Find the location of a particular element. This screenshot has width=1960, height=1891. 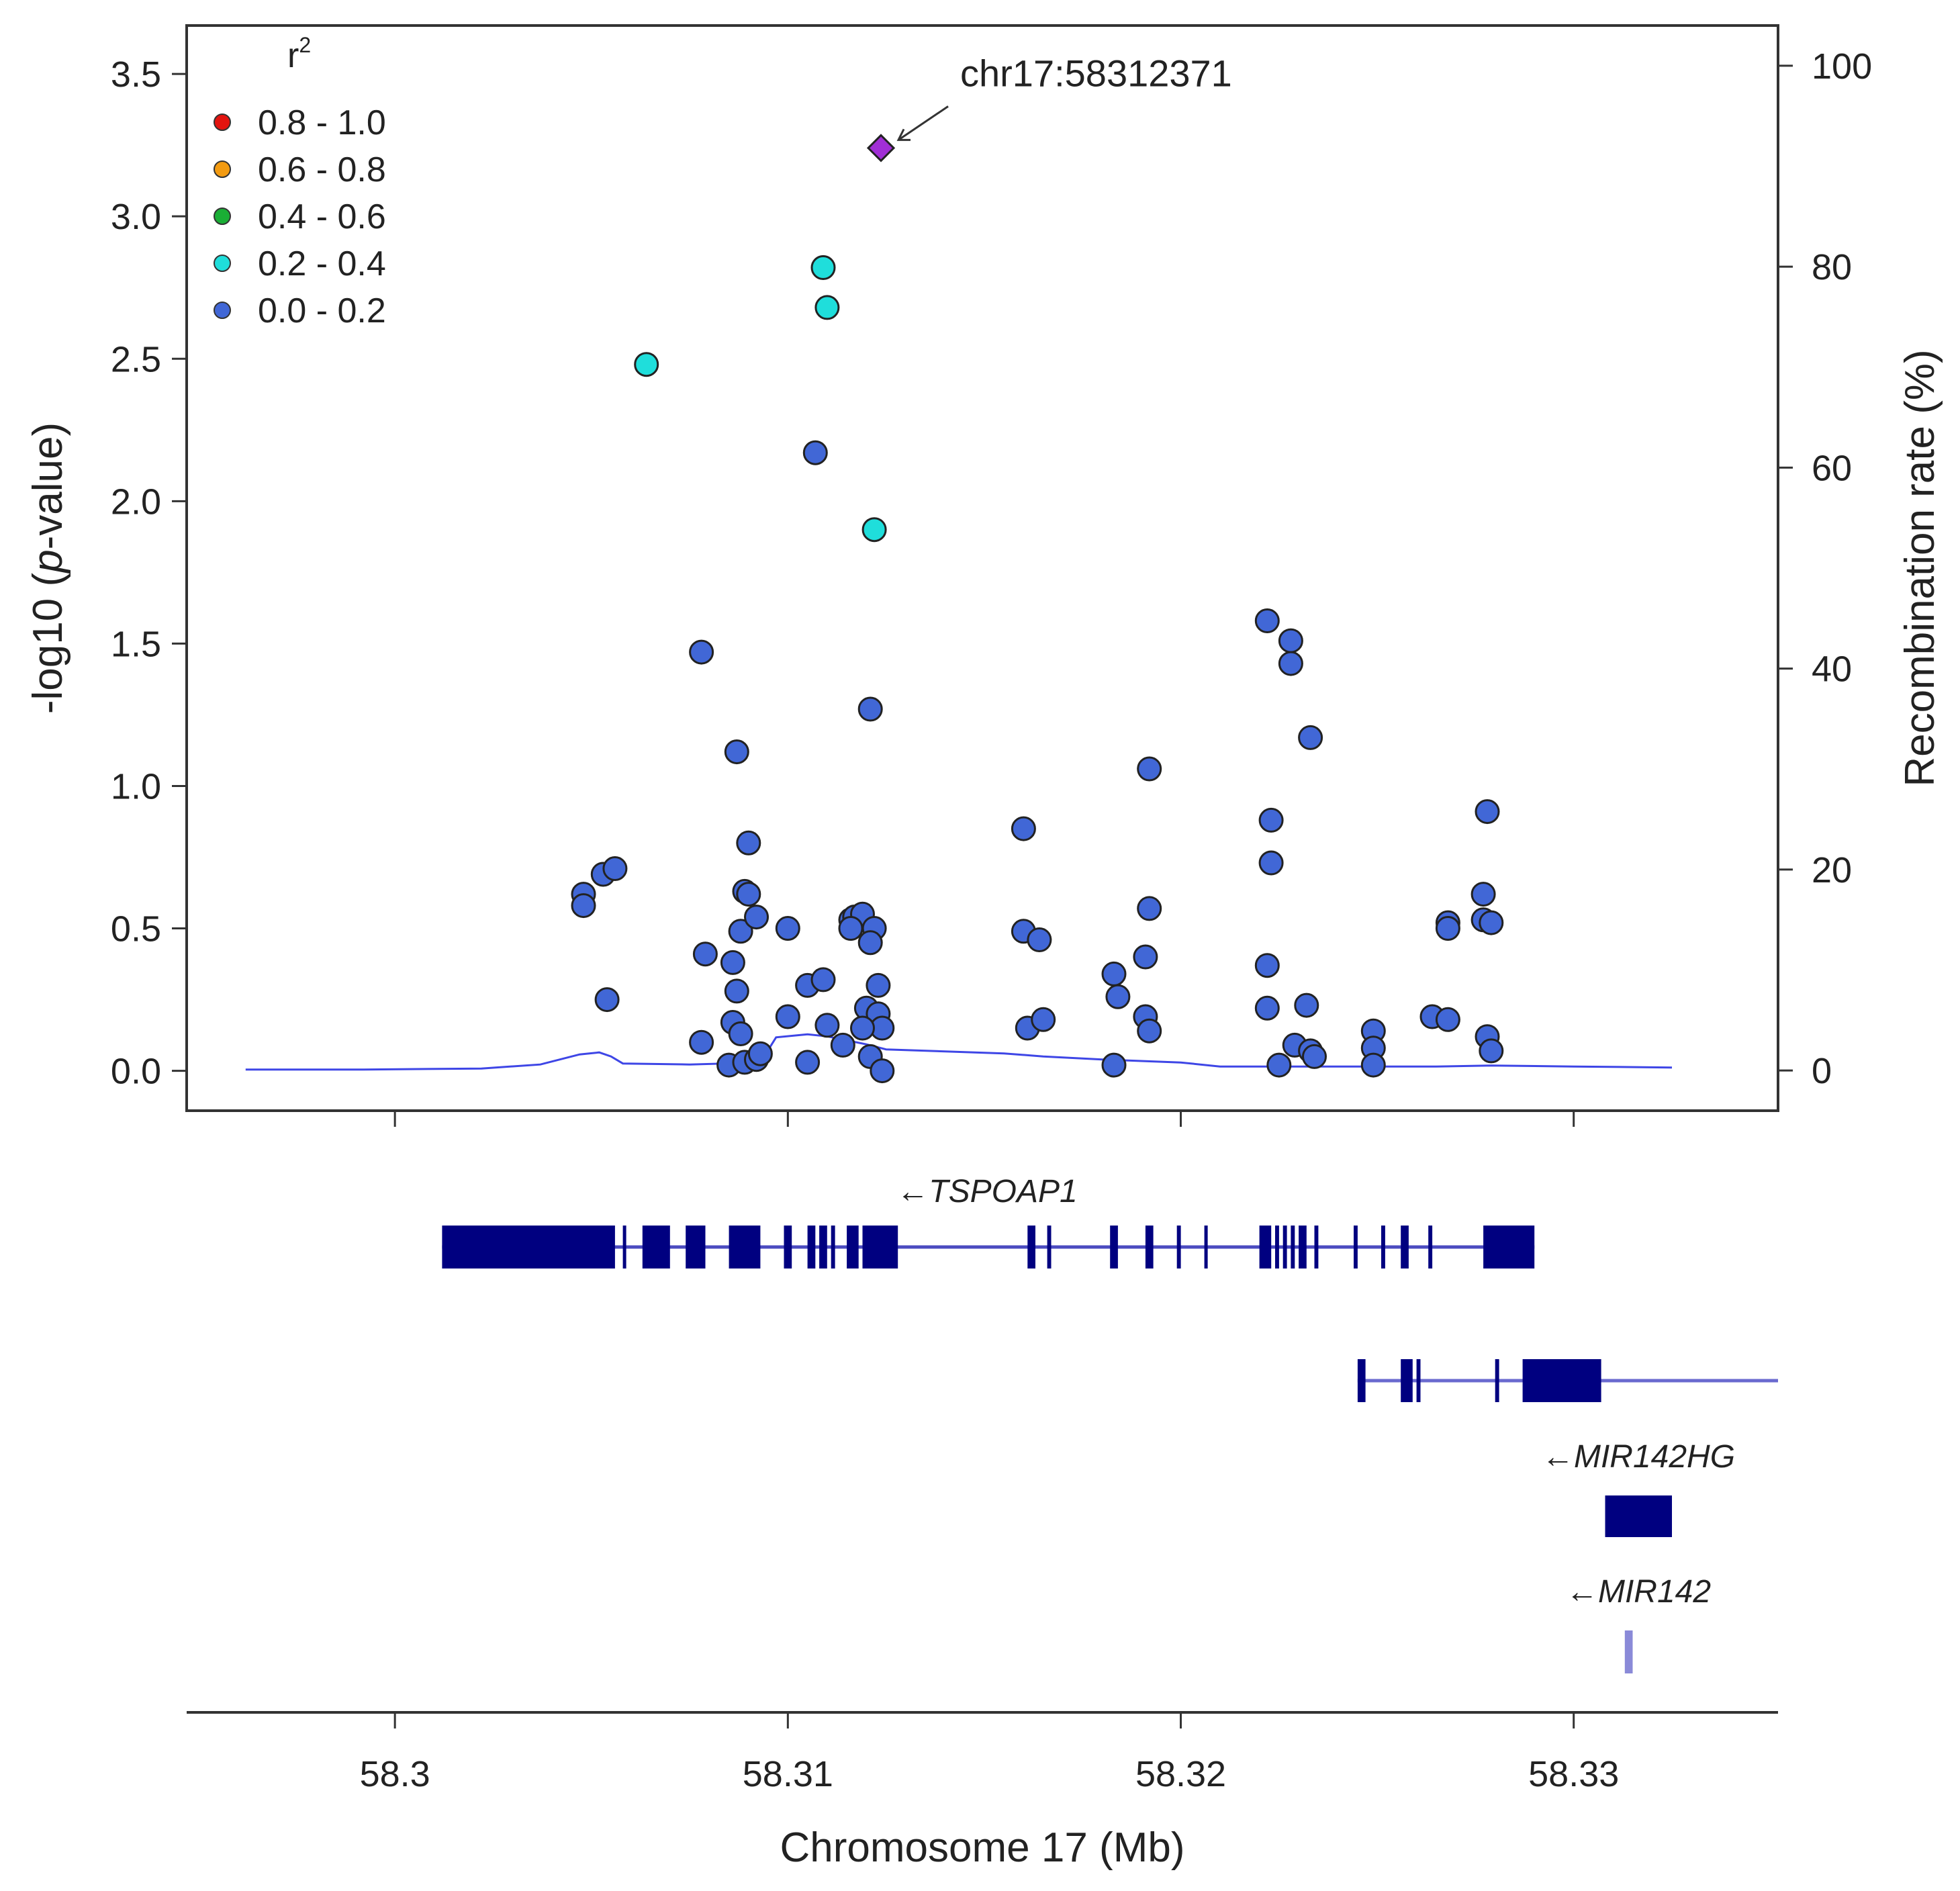

x-tick-label: 58.33 is located at coordinates (1574, 1774).